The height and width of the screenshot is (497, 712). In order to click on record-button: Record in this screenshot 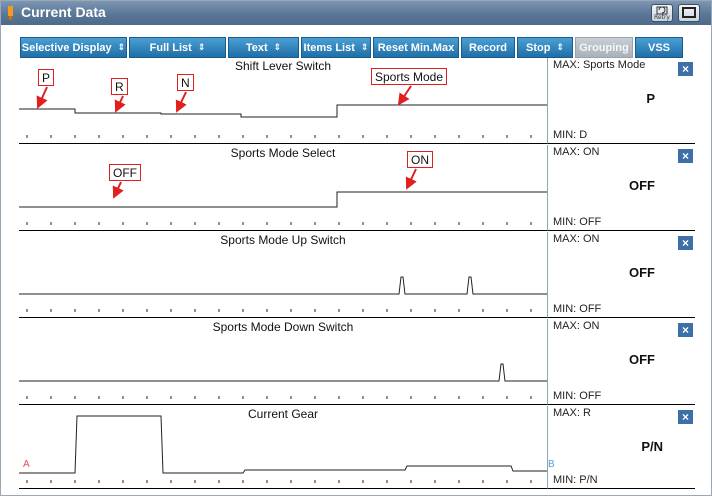, I will do `click(488, 47)`.